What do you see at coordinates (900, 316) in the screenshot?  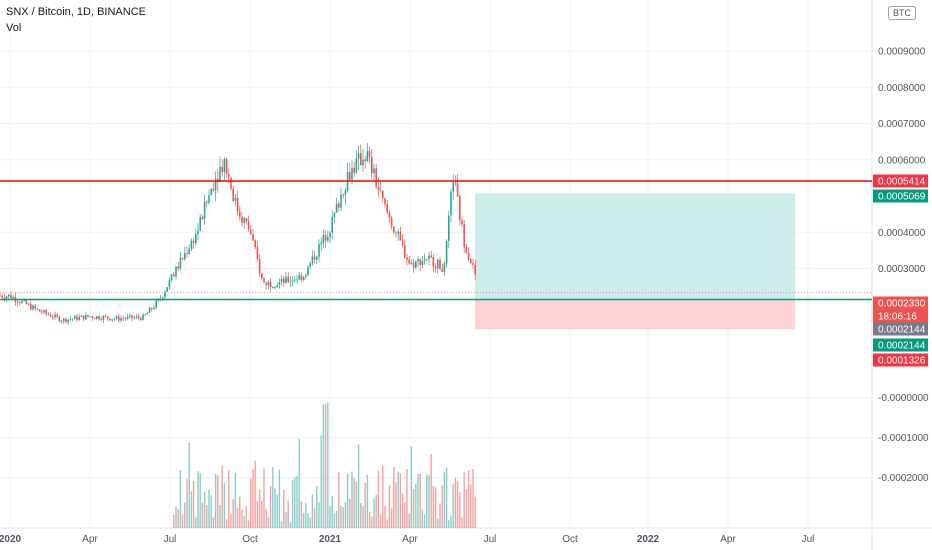 I see `price-tag-countdown` at bounding box center [900, 316].